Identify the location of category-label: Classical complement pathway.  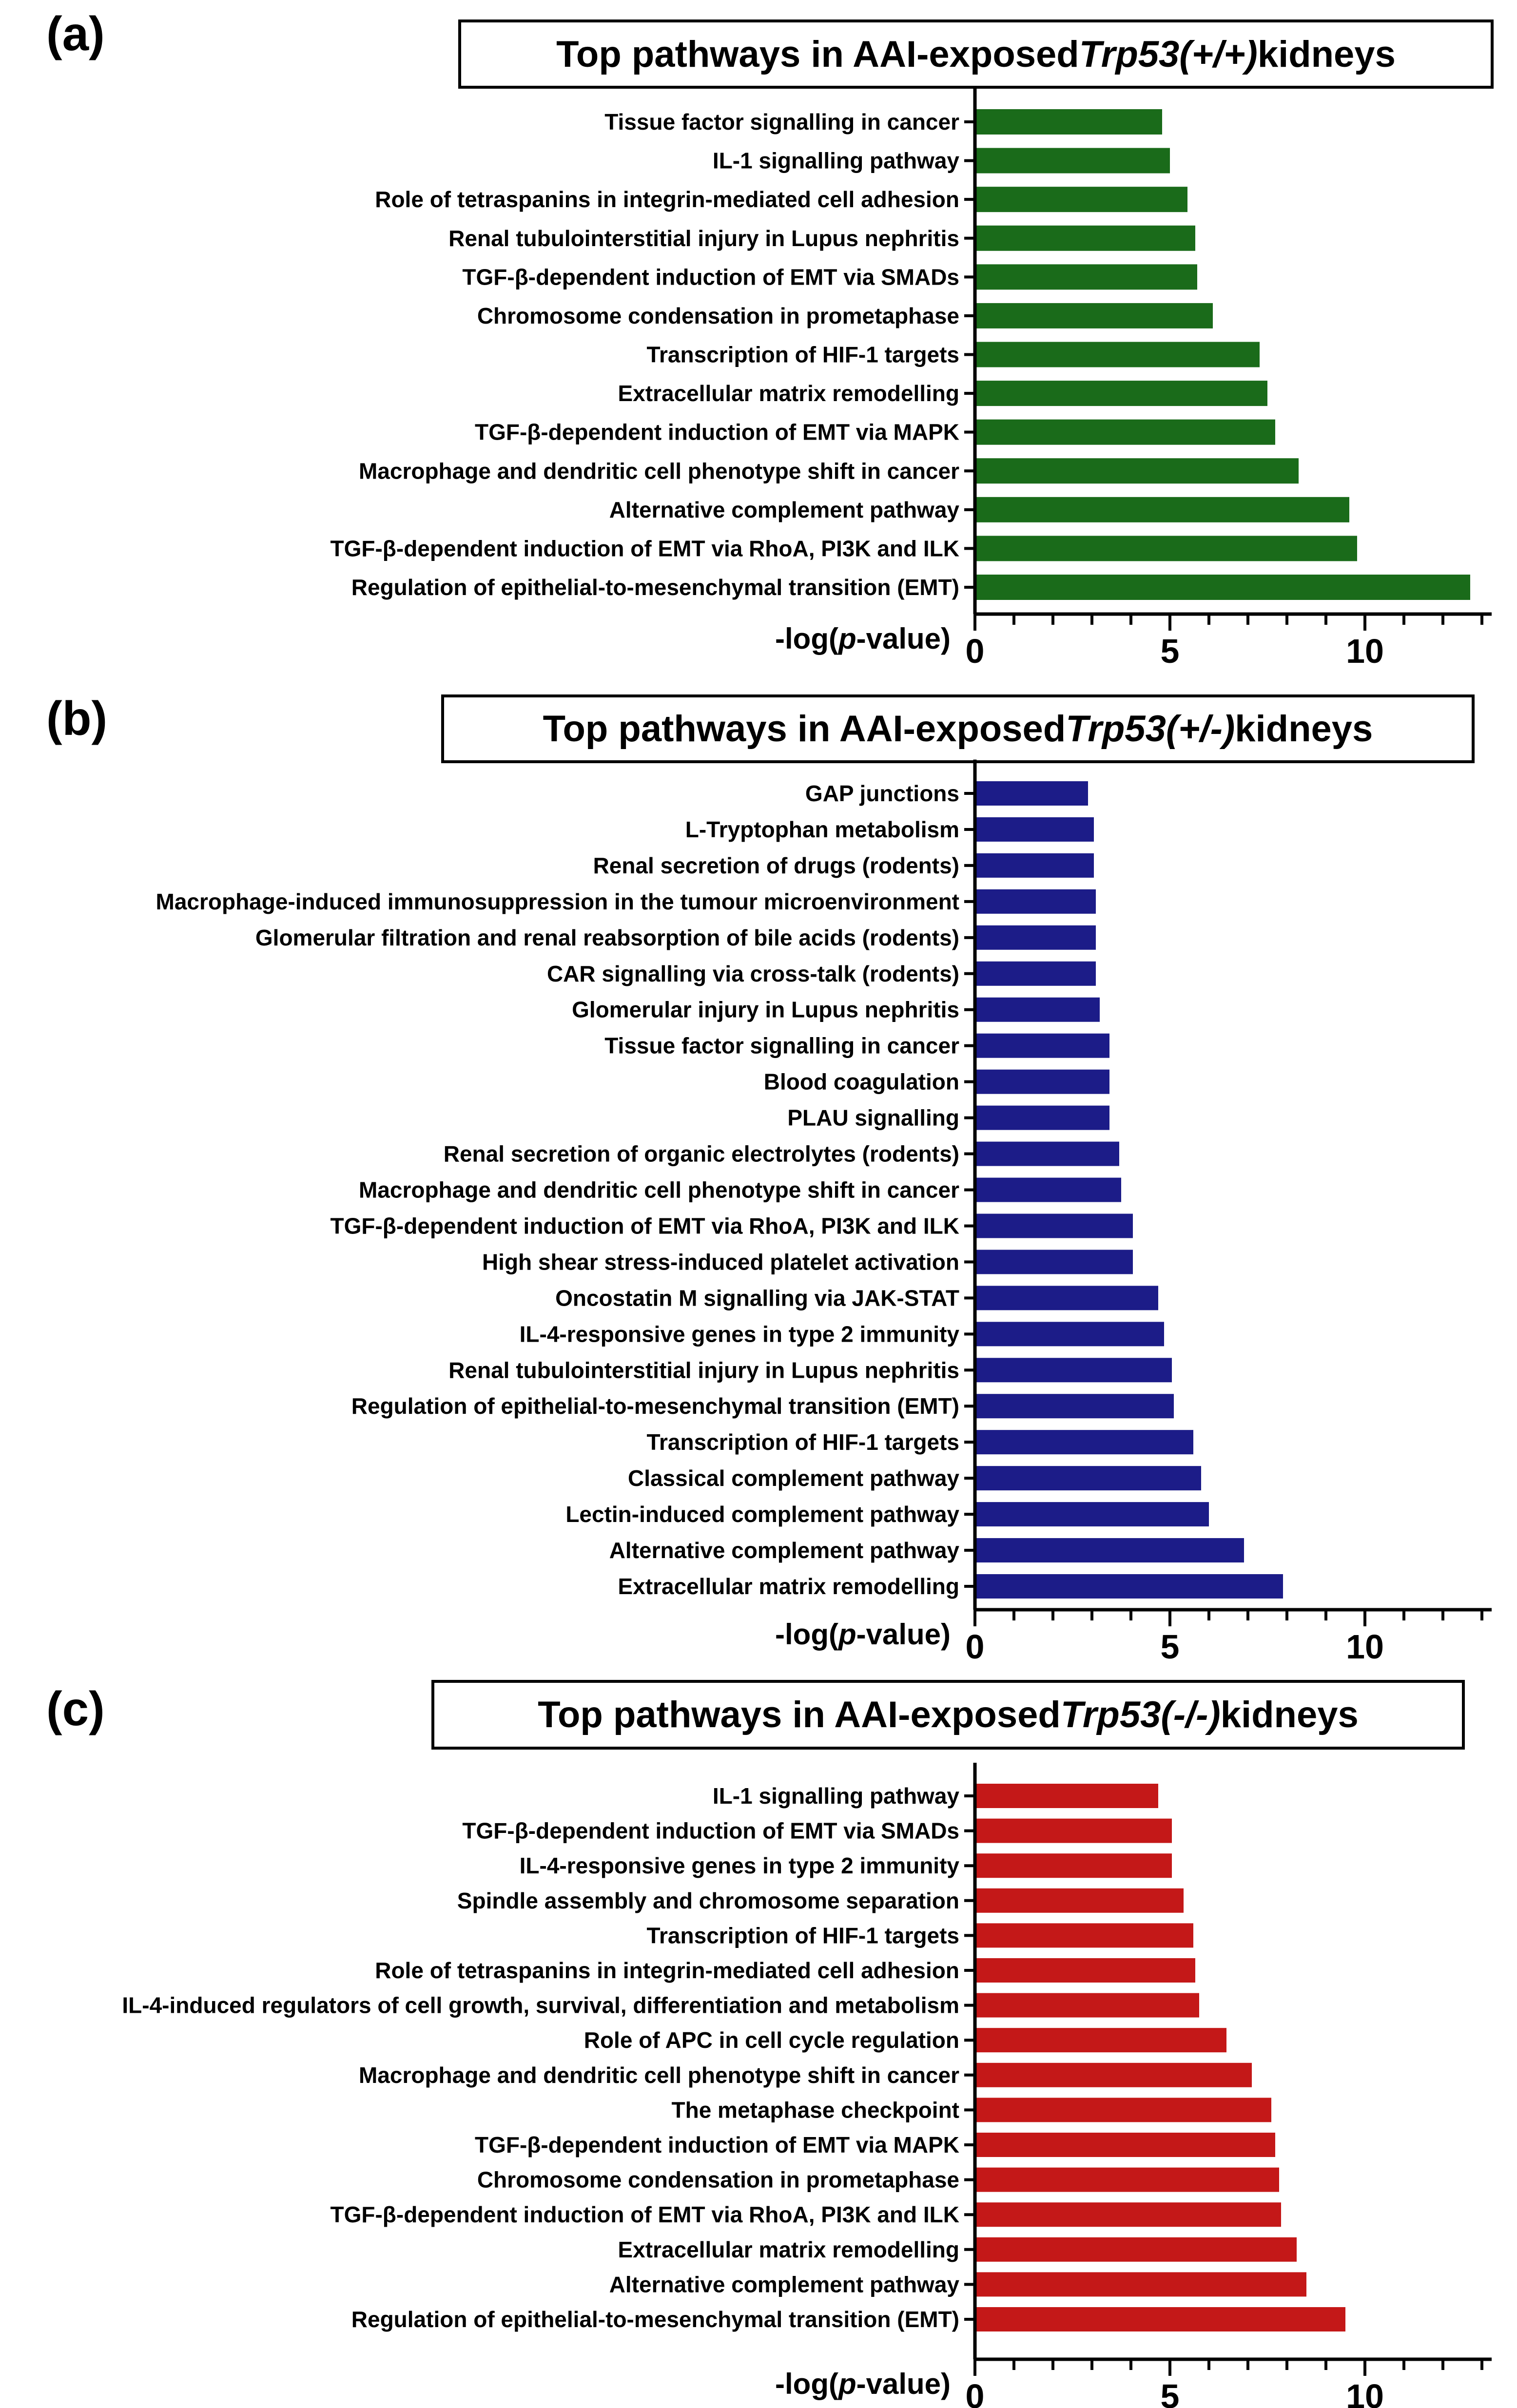
(794, 1478).